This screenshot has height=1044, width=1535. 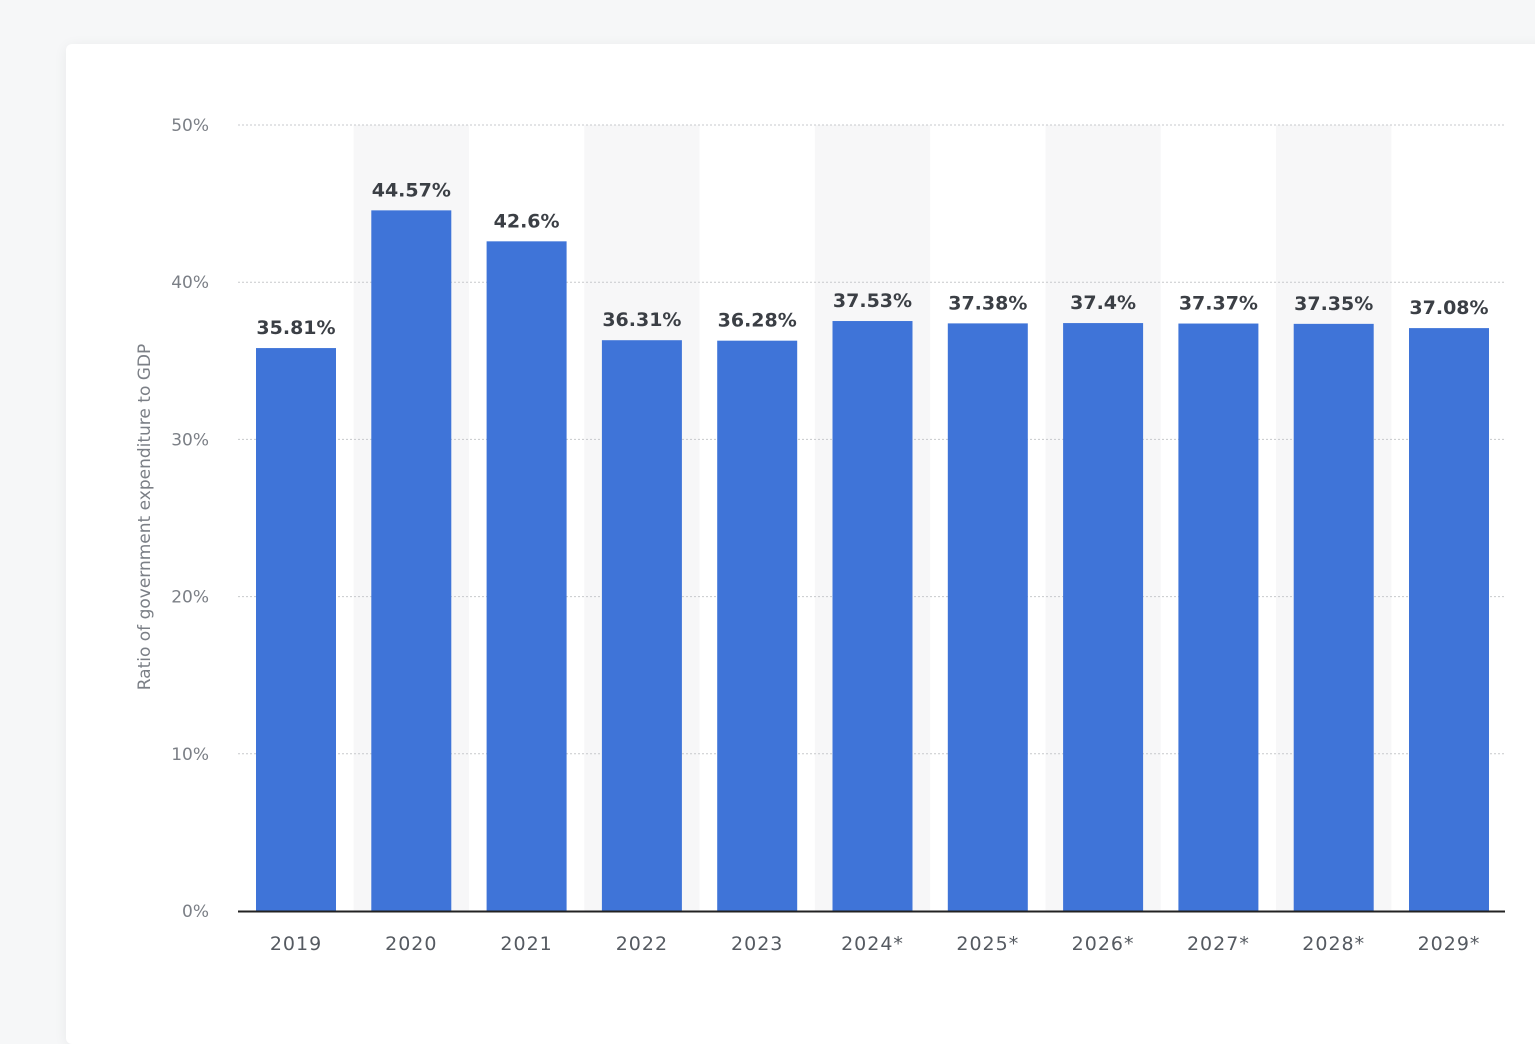 I want to click on x-tick-label: 2019, so click(x=296, y=944).